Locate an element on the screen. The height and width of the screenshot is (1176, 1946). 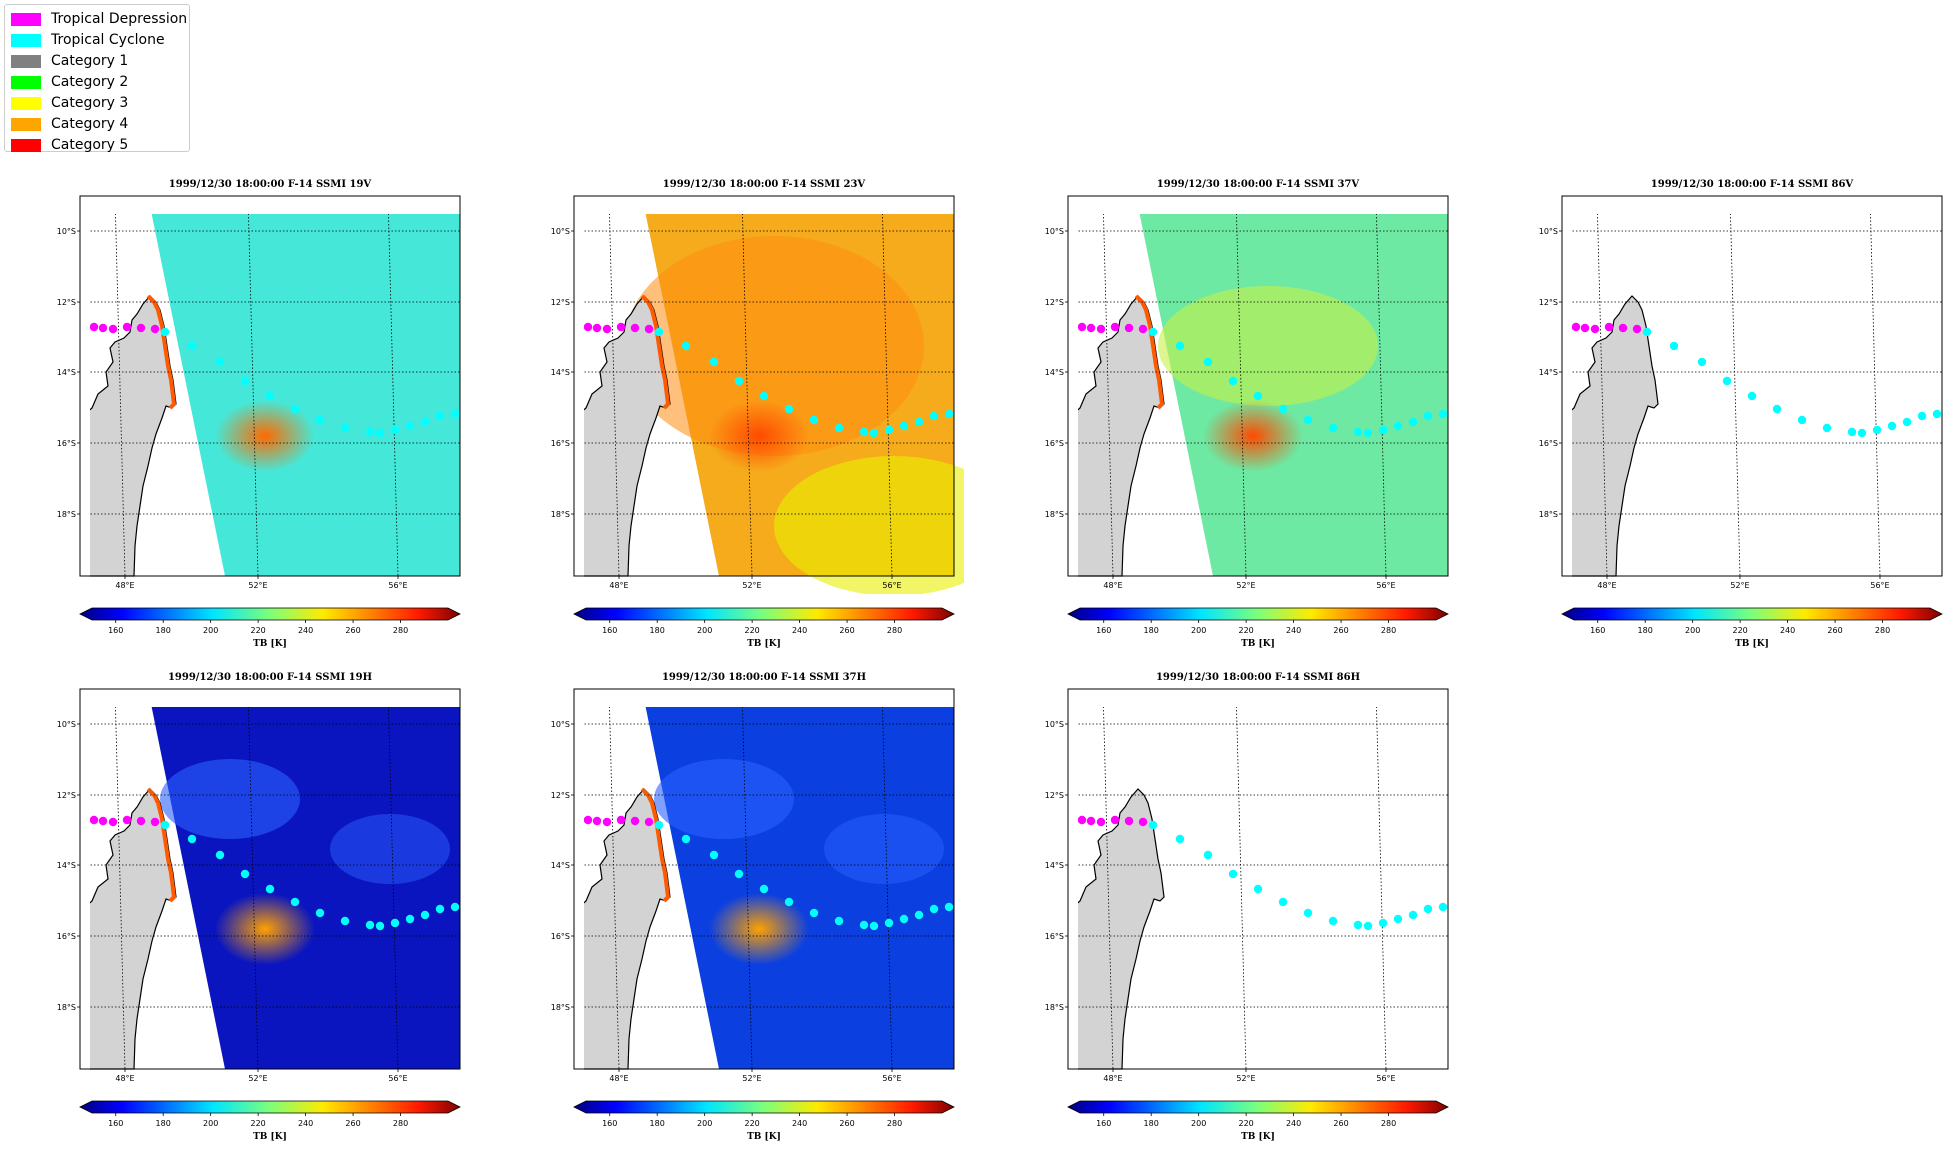
legend-item-category-5: Category 5 is located at coordinates (69, 145).